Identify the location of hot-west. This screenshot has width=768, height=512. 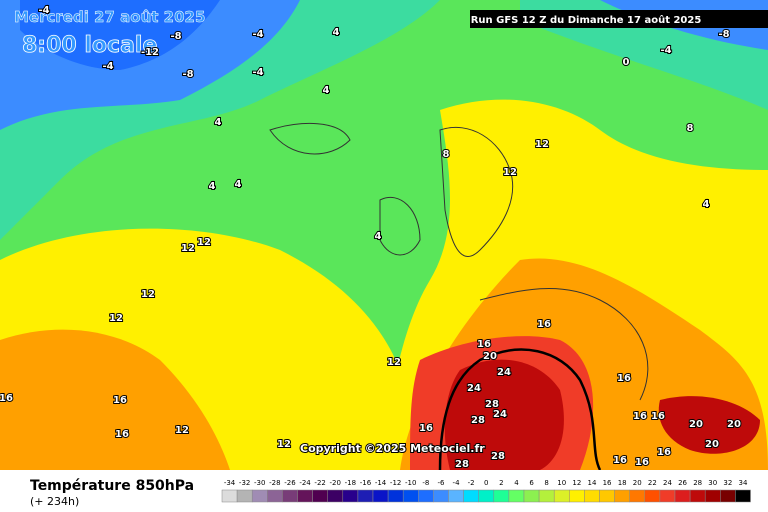
(115, 399).